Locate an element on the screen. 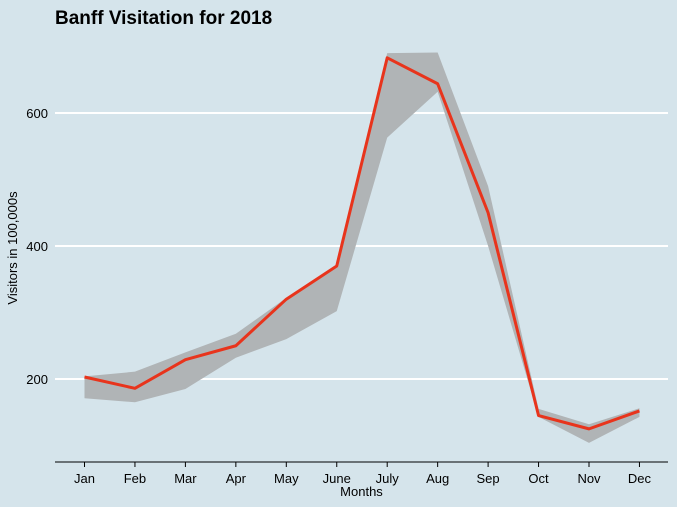  y-axis-ticks: 200 400 600 is located at coordinates (37, 246).